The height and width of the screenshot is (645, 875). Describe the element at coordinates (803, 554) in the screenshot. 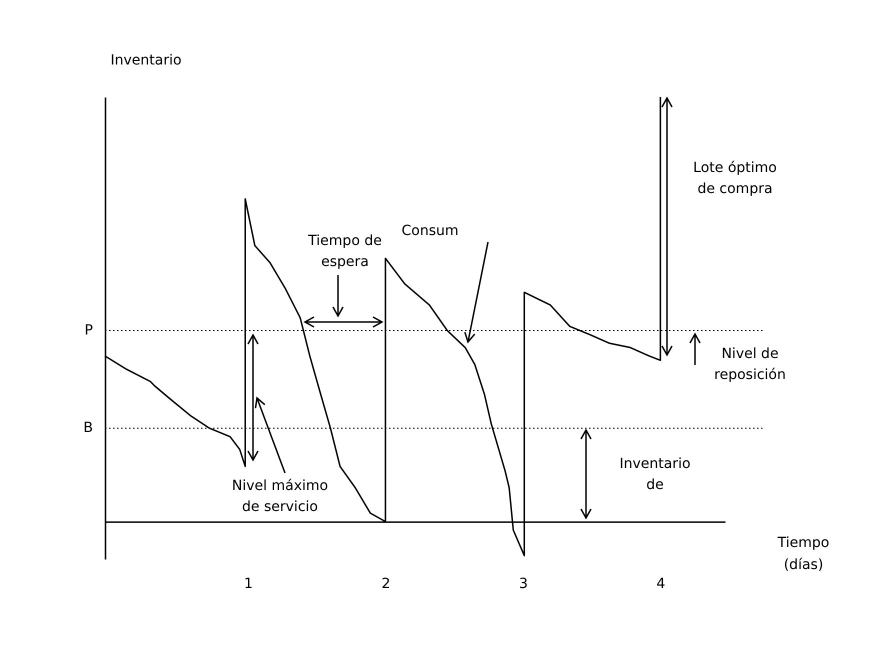

I see `x-axis-title: Tiempo (días)` at that location.